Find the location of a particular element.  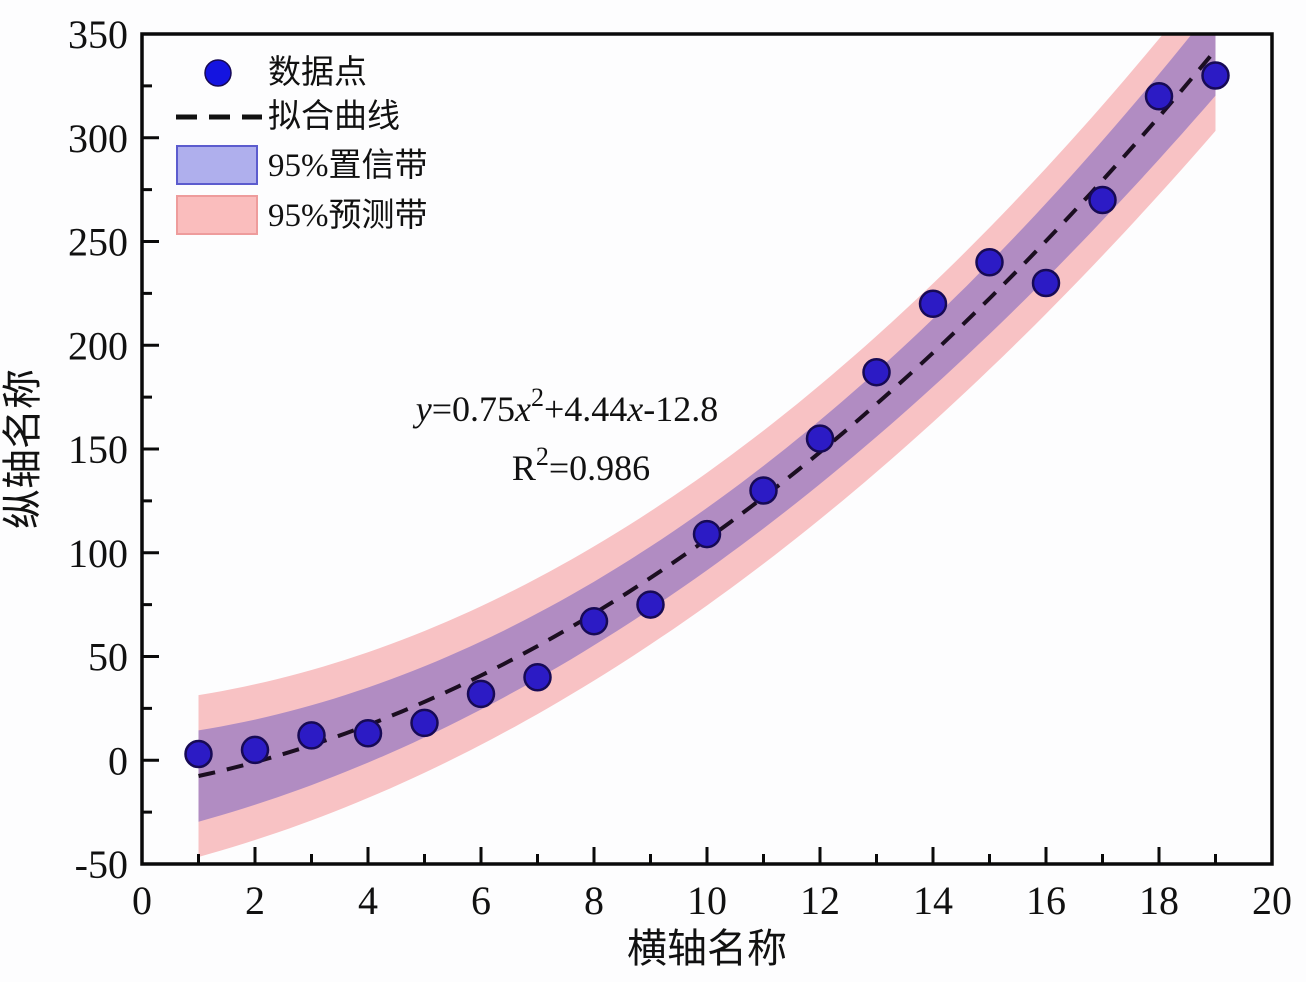

legend-label-fit-curve: 拟合曲线 is located at coordinates (334, 116).